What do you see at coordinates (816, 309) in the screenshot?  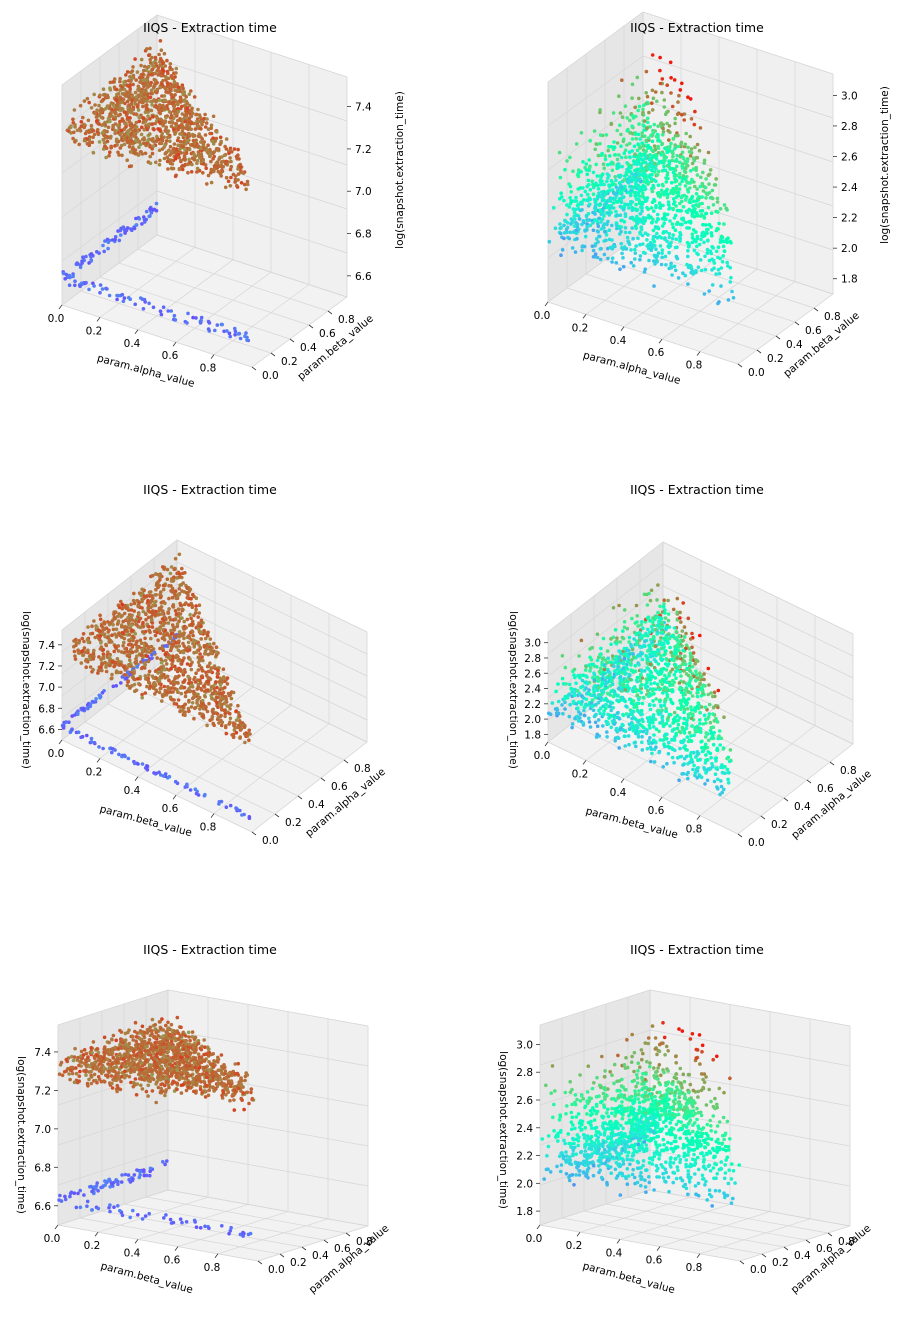 I see `y-tick-mark` at bounding box center [816, 309].